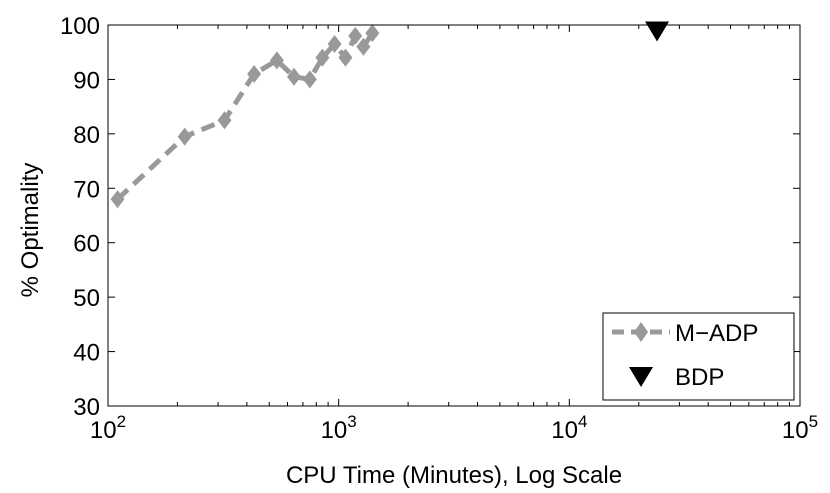 This screenshot has width=830, height=493. What do you see at coordinates (80, 26) in the screenshot?
I see `y-tick-label: 100` at bounding box center [80, 26].